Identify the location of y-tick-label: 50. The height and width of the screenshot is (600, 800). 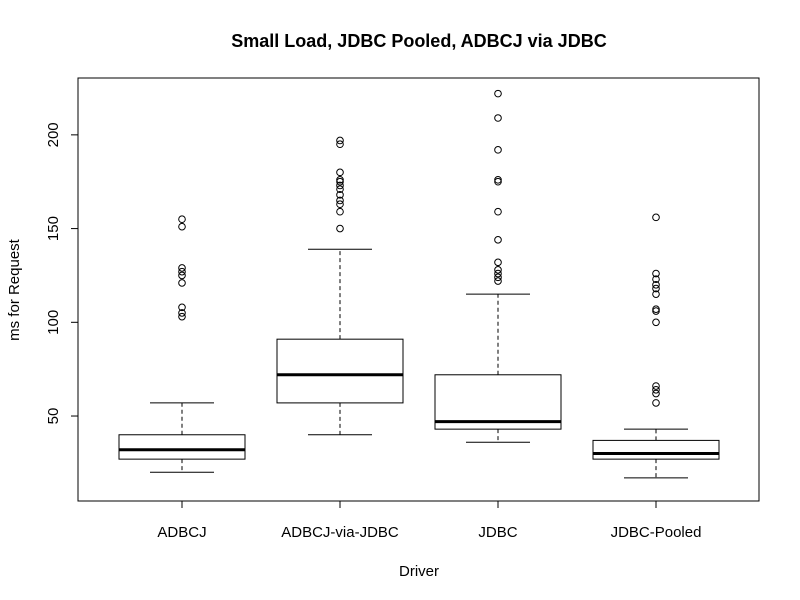
(53, 416).